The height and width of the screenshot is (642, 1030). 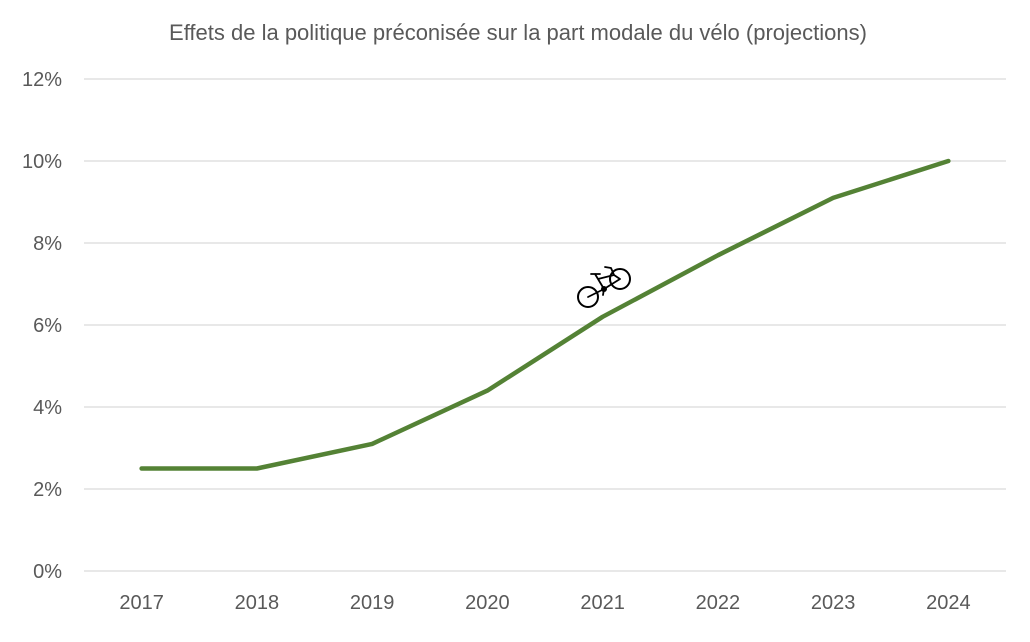 I want to click on y-axis: 0% 2% 4% 6% 8% 10% 12%, so click(x=42, y=326).